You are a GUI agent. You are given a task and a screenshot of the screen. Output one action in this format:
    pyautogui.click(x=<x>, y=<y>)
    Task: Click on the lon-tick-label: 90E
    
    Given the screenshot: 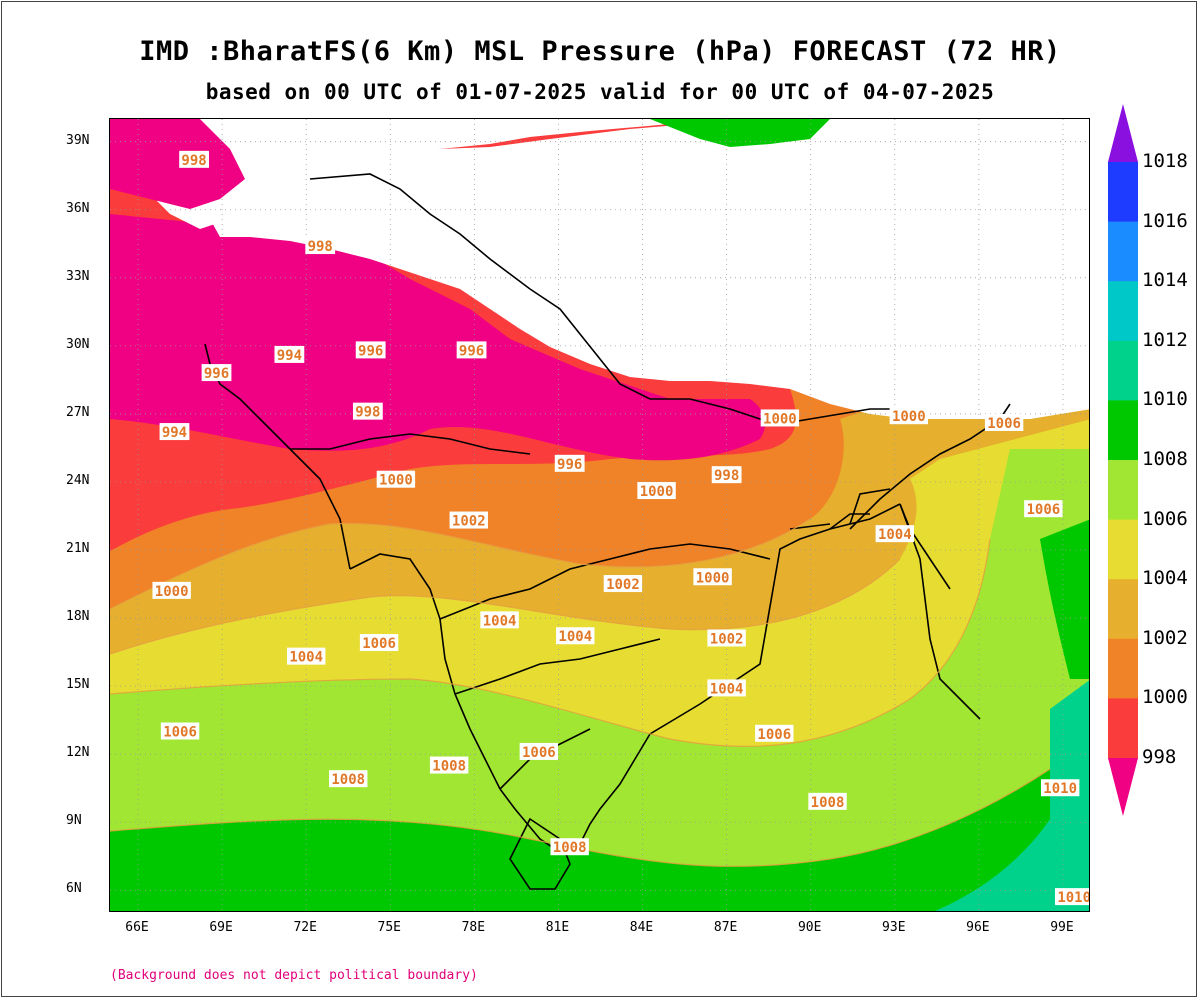 What is the action you would take?
    pyautogui.click(x=809, y=927)
    